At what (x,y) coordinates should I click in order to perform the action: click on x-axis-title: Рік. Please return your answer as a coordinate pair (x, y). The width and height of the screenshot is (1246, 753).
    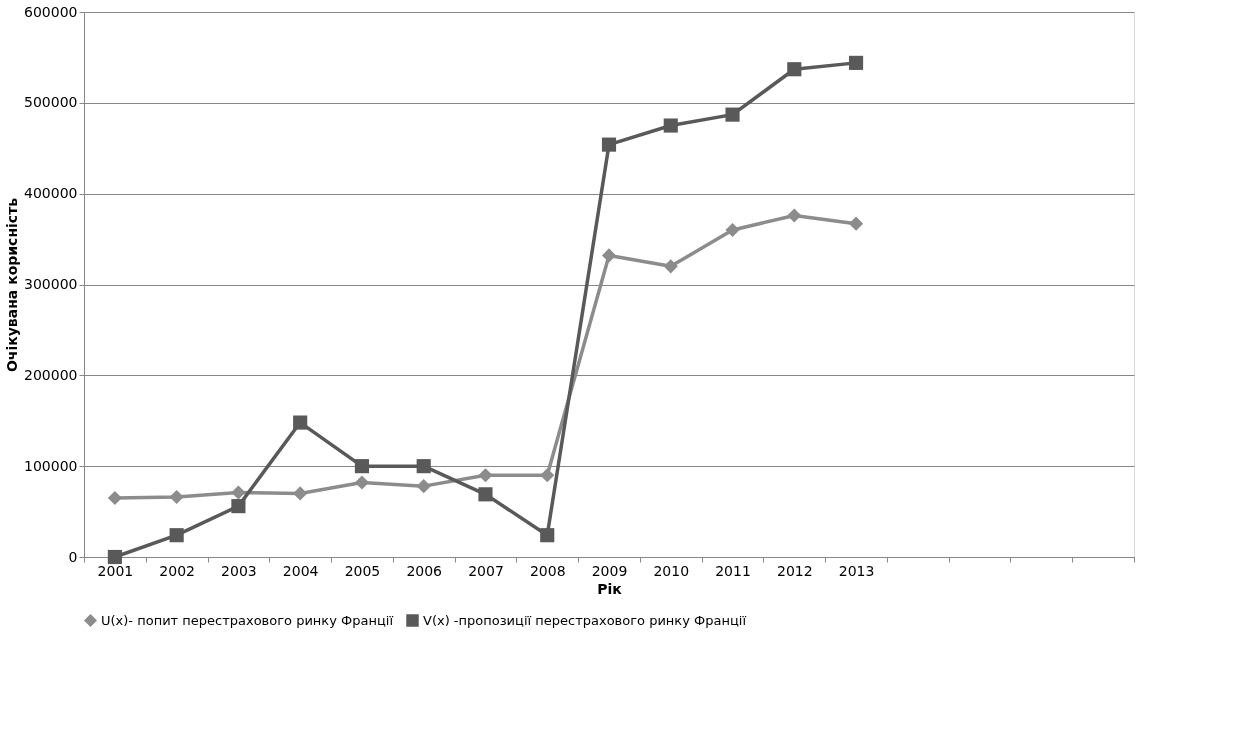
    Looking at the image, I should click on (610, 588).